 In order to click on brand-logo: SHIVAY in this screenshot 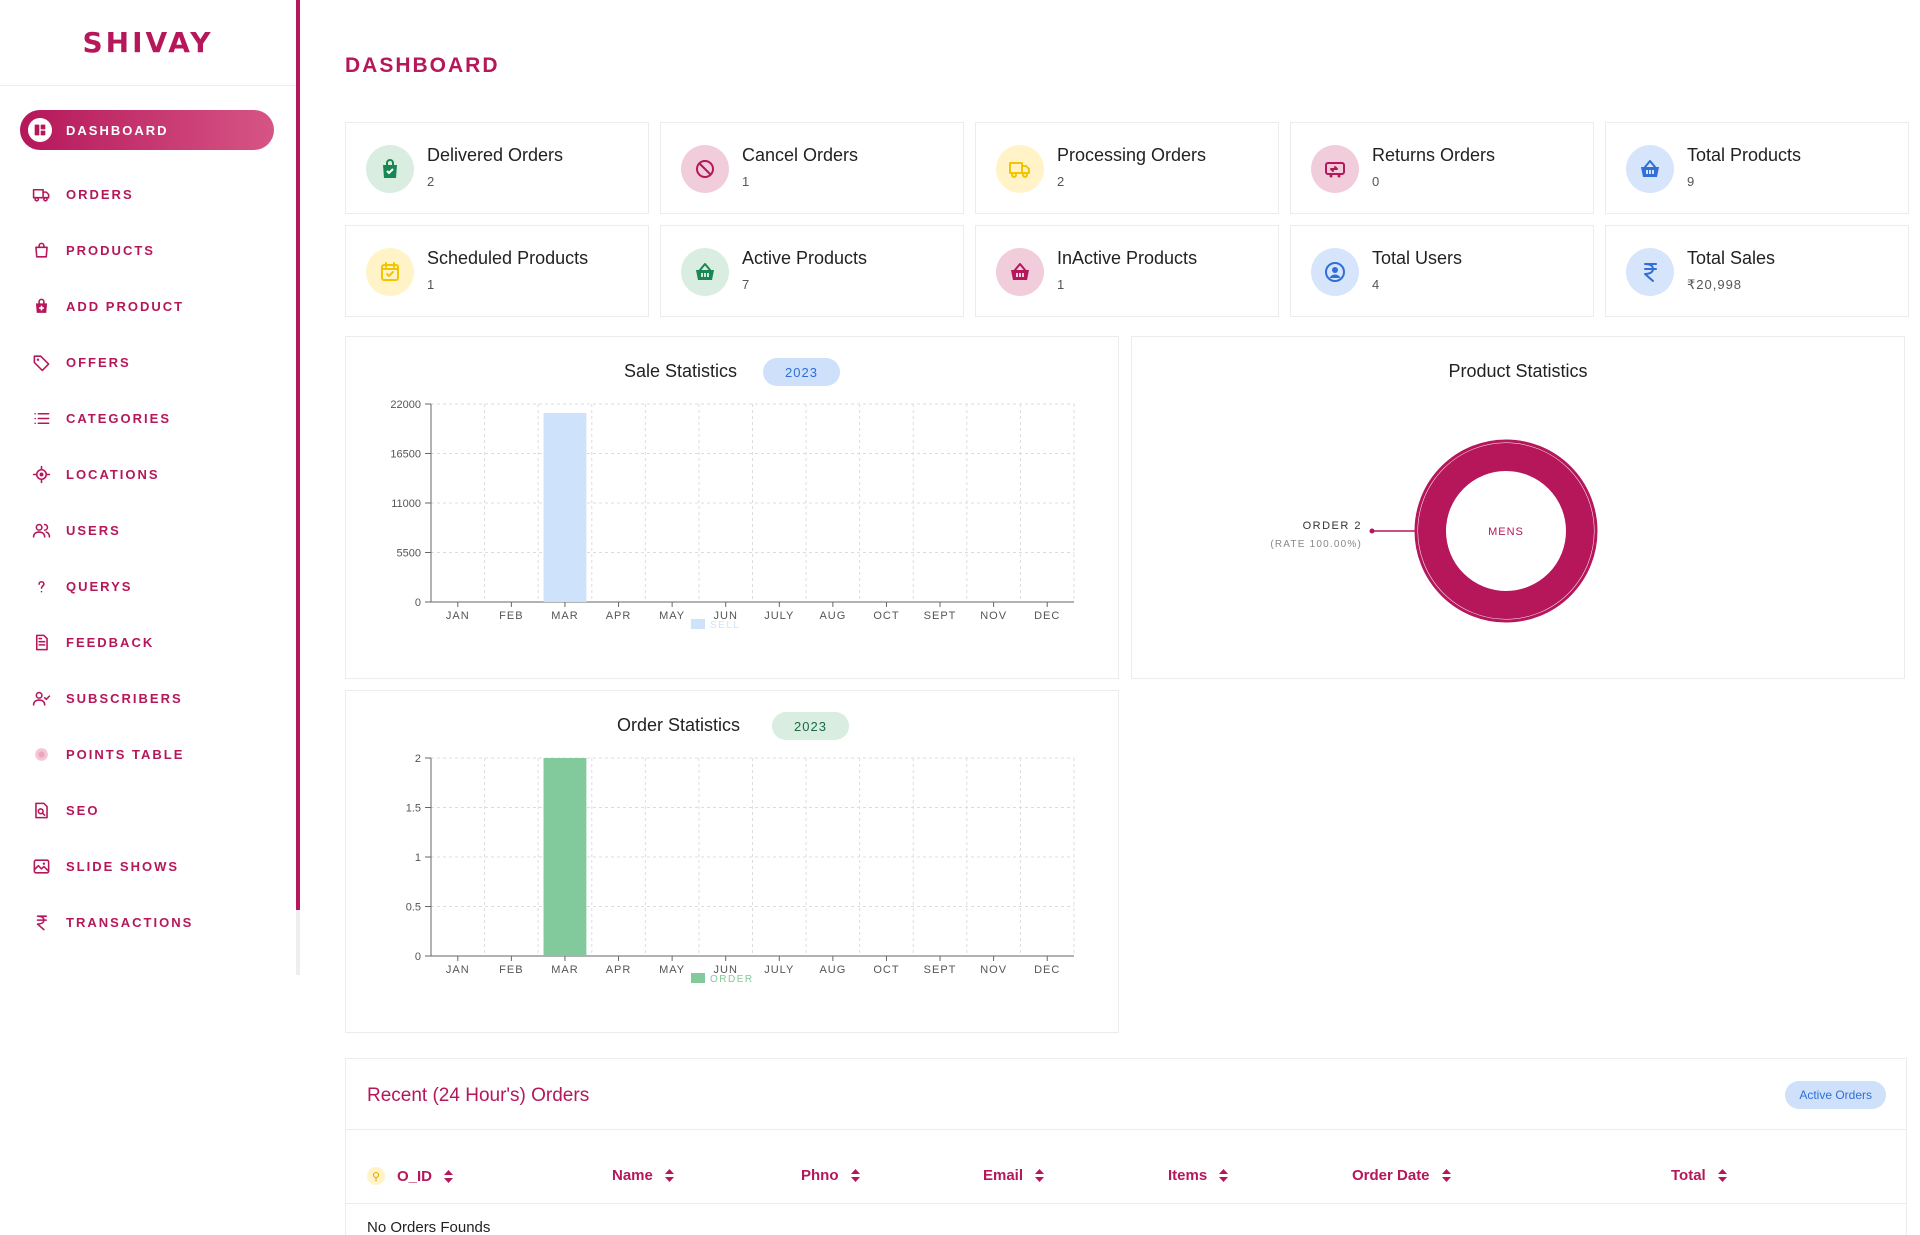, I will do `click(148, 43)`.